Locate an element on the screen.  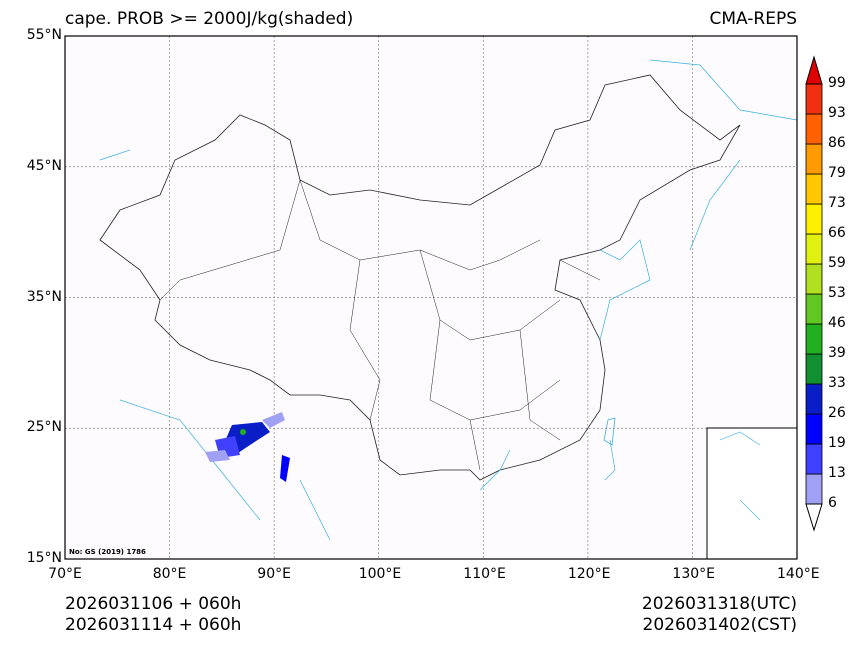
colorbar-under-arrow is located at coordinates (814, 517).